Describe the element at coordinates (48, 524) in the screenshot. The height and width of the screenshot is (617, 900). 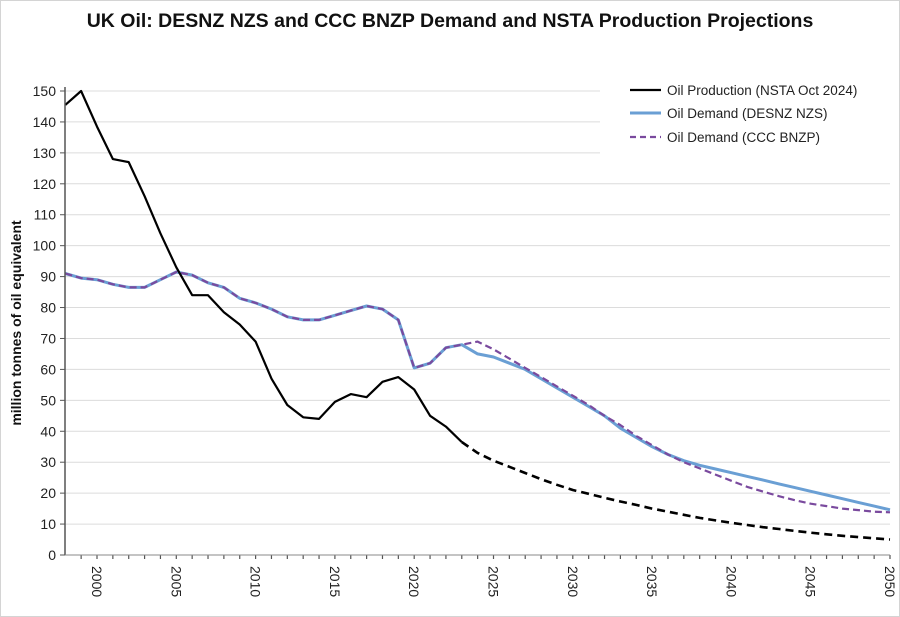
I see `y-tick-label: 10` at that location.